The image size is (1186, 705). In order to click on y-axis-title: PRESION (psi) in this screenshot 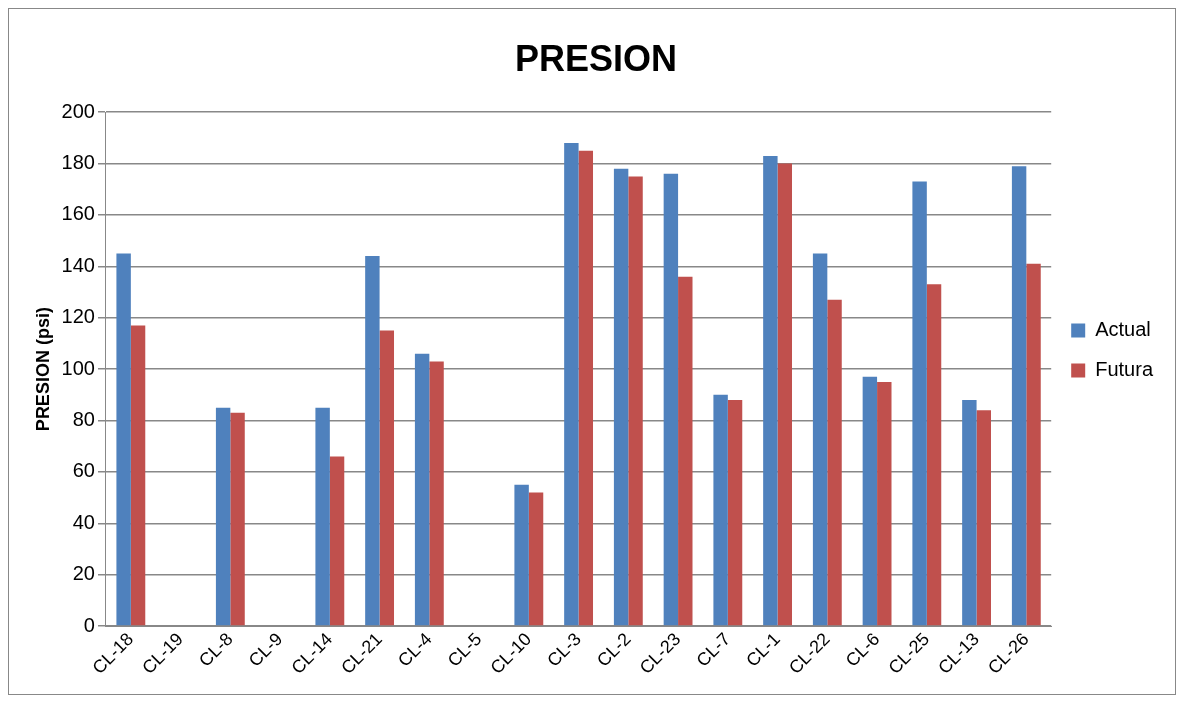, I will do `click(42, 369)`.